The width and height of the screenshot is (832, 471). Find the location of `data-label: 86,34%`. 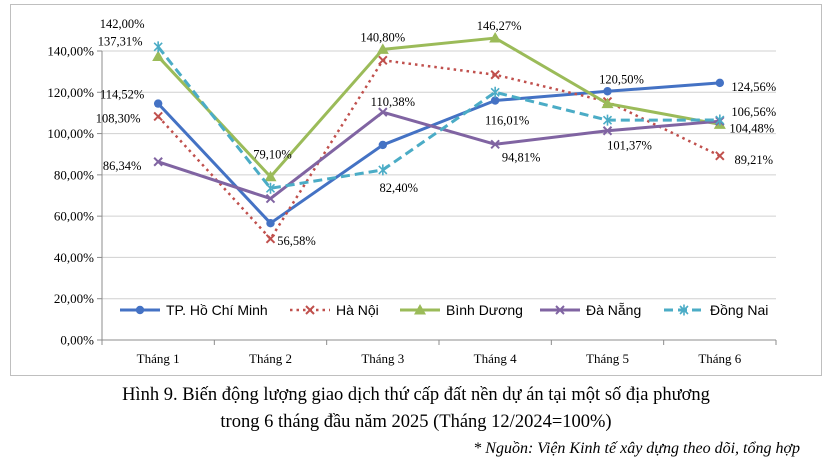

data-label: 86,34% is located at coordinates (122, 166).